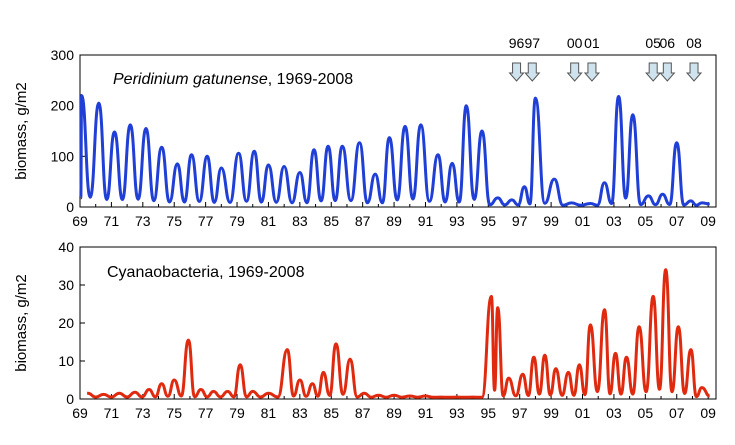 The image size is (735, 445). Describe the element at coordinates (63, 55) in the screenshot. I see `y-tick-label: 300` at that location.